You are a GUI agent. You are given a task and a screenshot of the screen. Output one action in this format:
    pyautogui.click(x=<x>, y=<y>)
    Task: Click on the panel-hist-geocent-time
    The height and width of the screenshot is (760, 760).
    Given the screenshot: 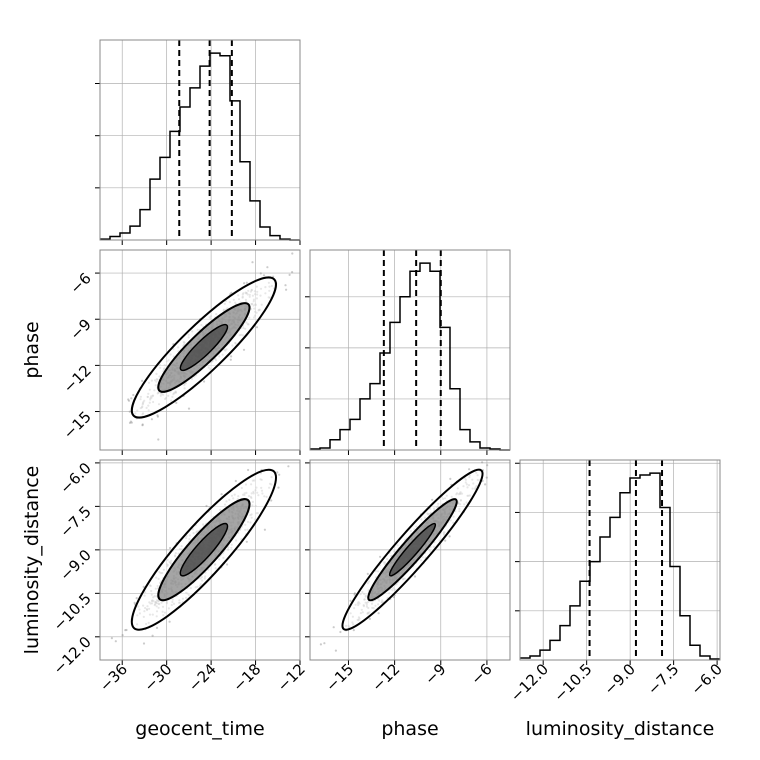 What is the action you would take?
    pyautogui.click(x=198, y=142)
    